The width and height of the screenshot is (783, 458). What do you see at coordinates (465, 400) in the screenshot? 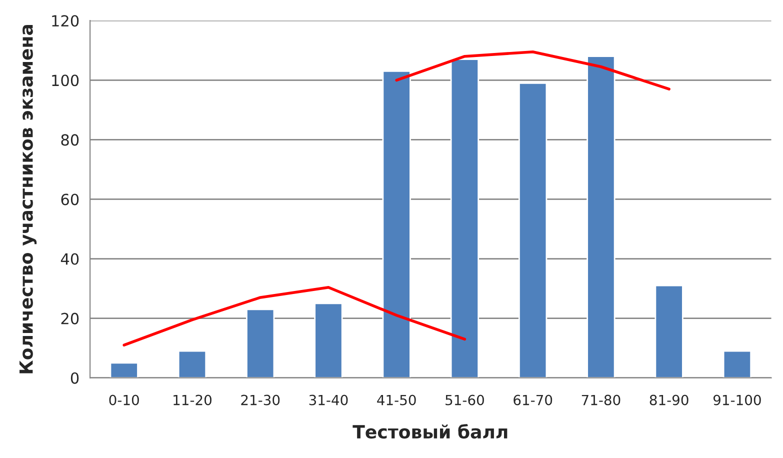
I see `x-tick-label: 51-60` at bounding box center [465, 400].